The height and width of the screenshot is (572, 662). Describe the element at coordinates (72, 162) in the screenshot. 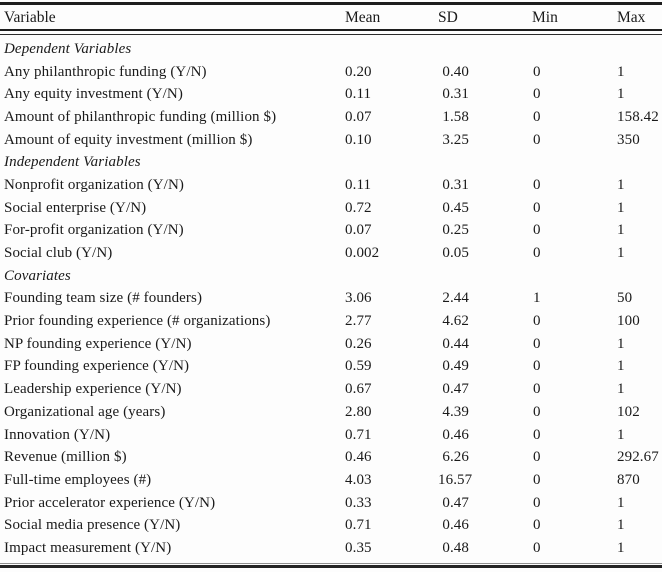

I see `section-header-independent-variables: Independent Variables` at that location.